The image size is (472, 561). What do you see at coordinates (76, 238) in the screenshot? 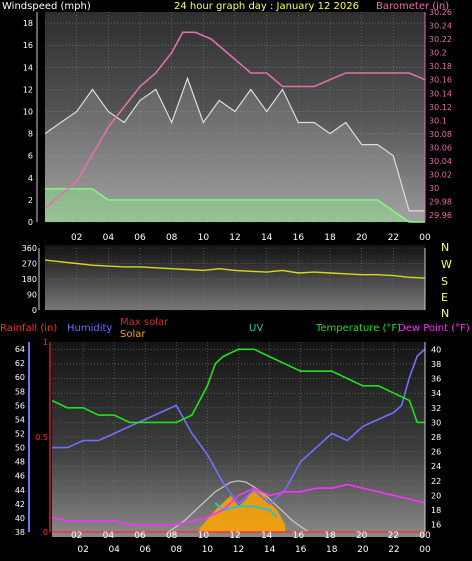
I see `wind-x-tick-02: 02` at bounding box center [76, 238].